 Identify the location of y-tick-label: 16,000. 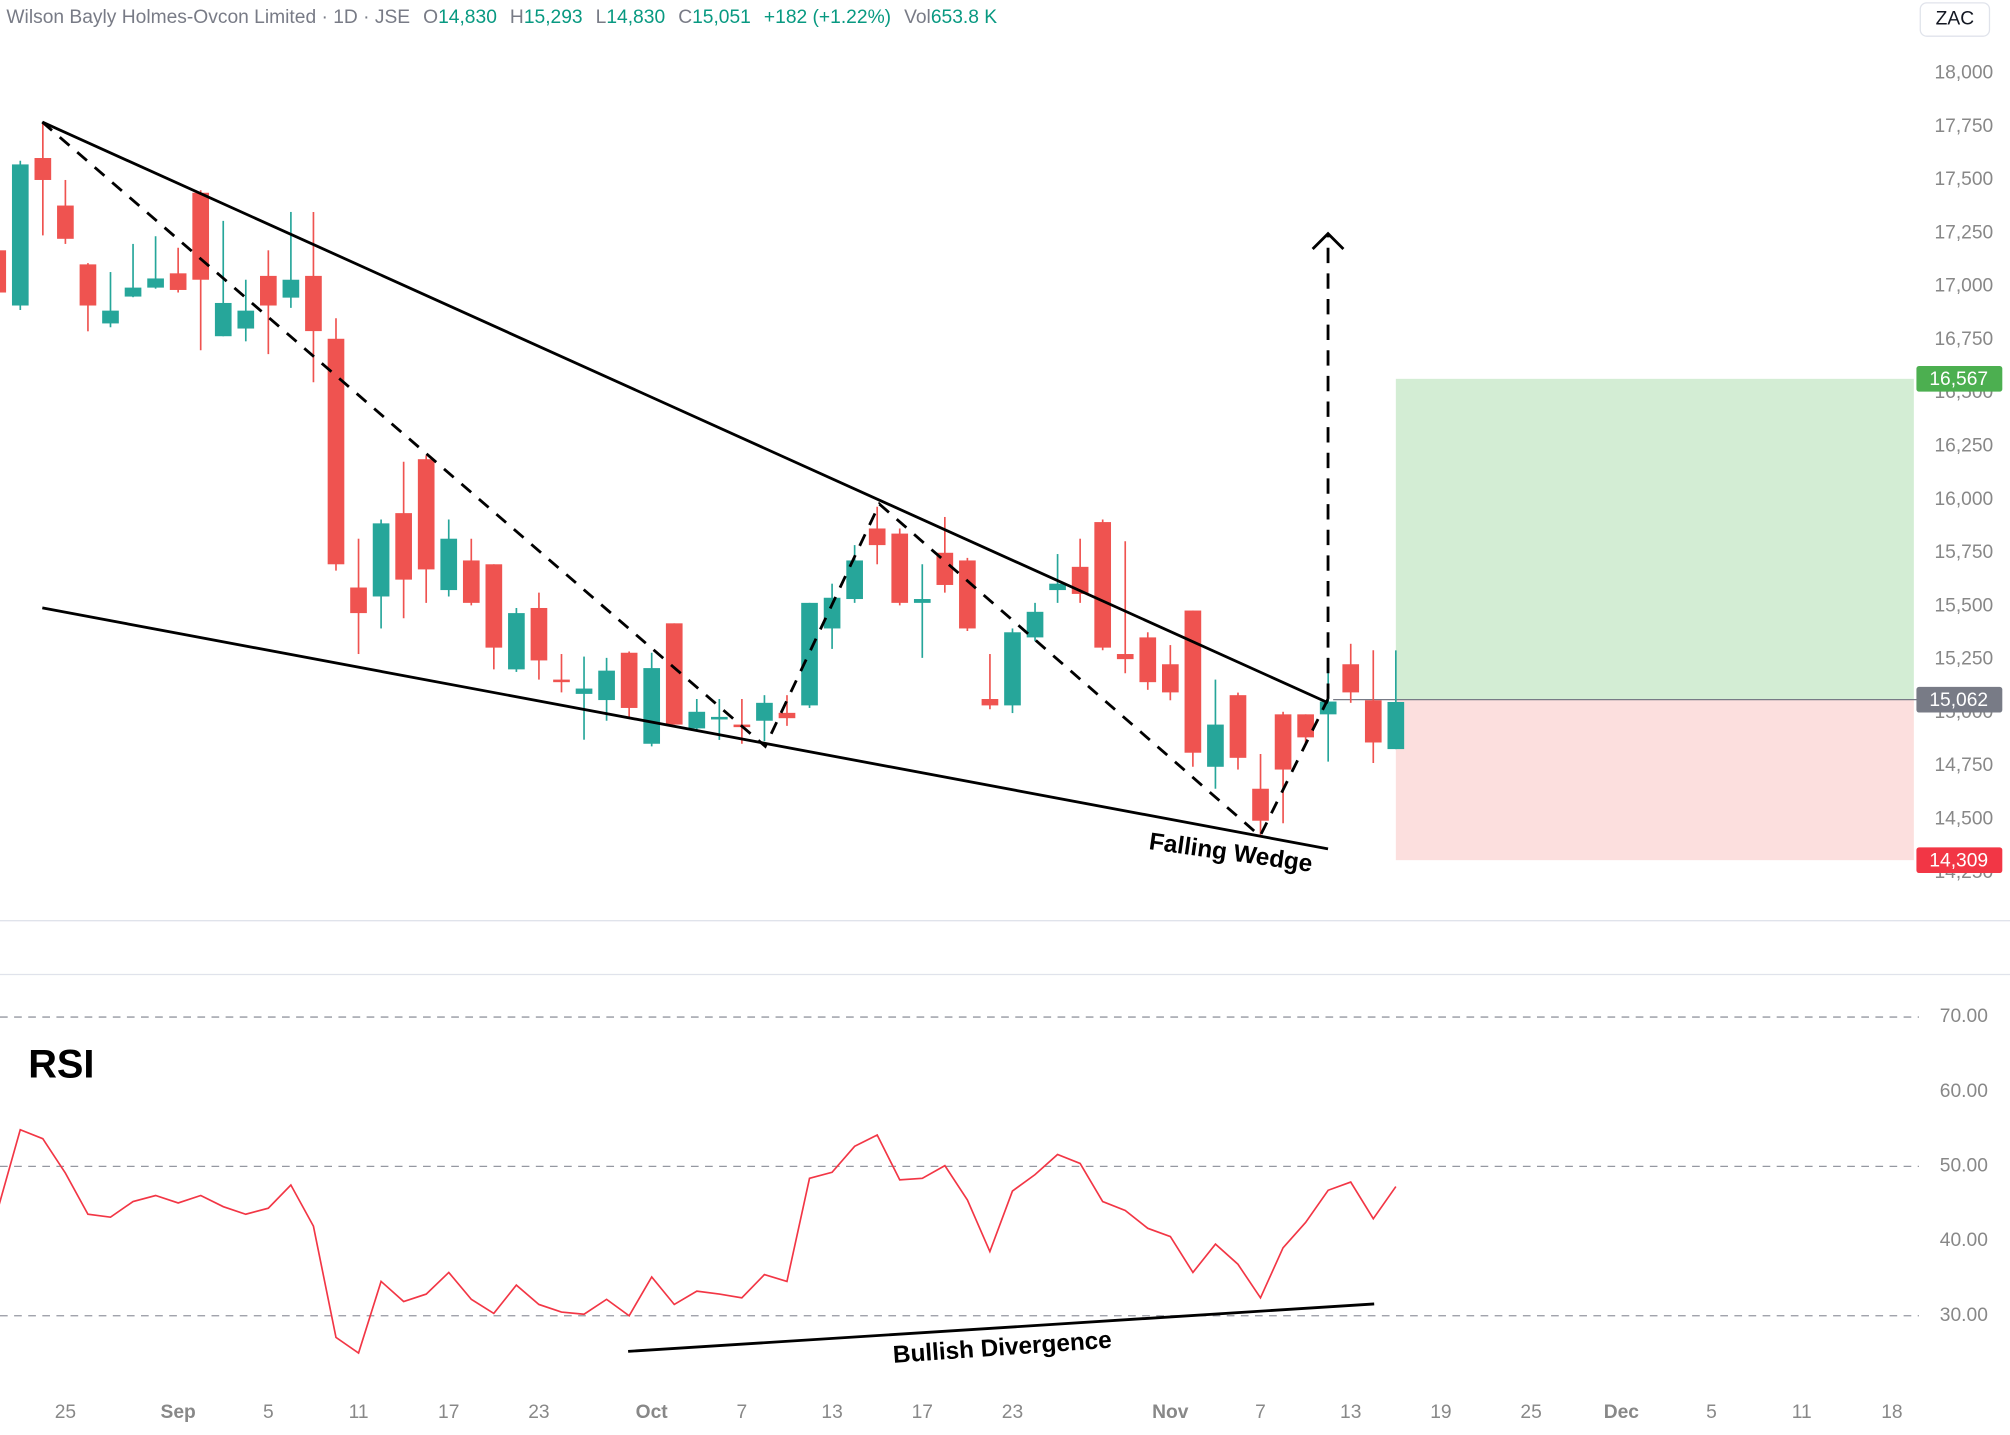
(1963, 499).